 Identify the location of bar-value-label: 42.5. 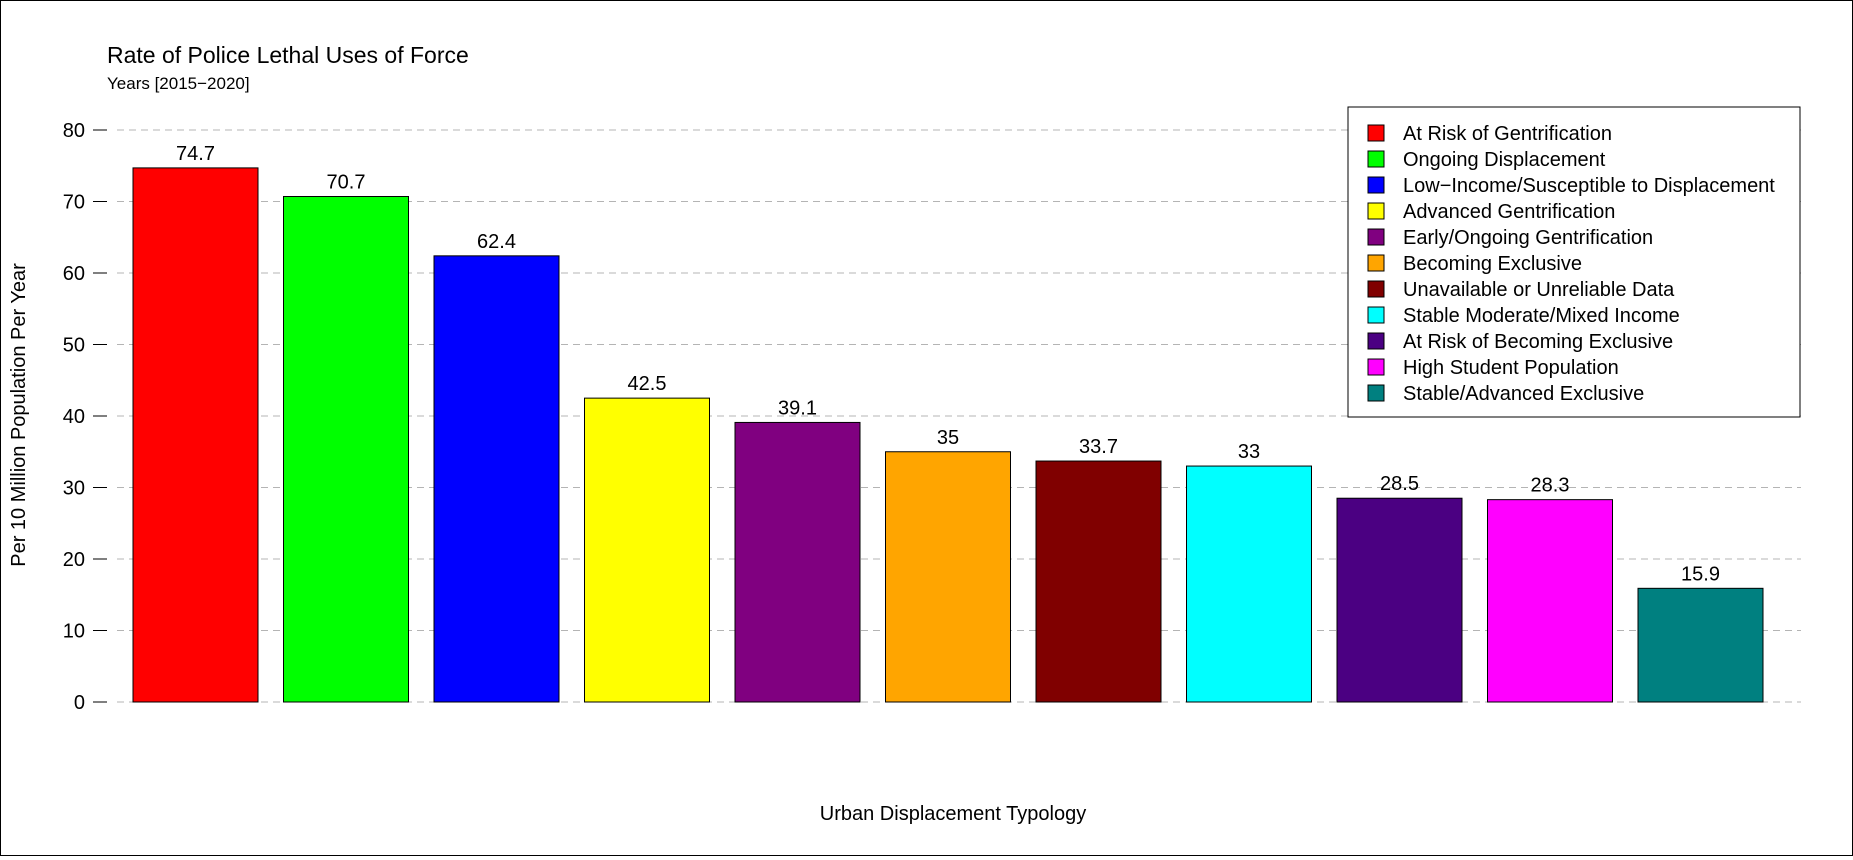
(647, 384).